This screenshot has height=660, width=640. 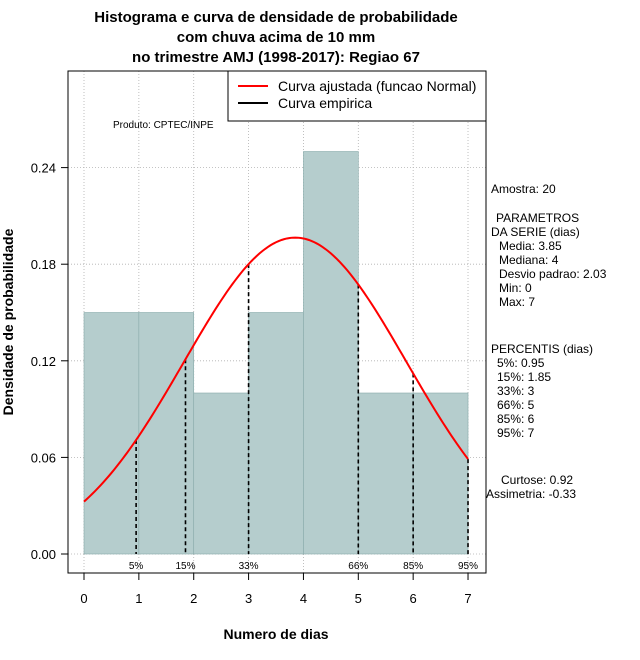 I want to click on percentile-label-0: 5%, so click(x=136, y=566).